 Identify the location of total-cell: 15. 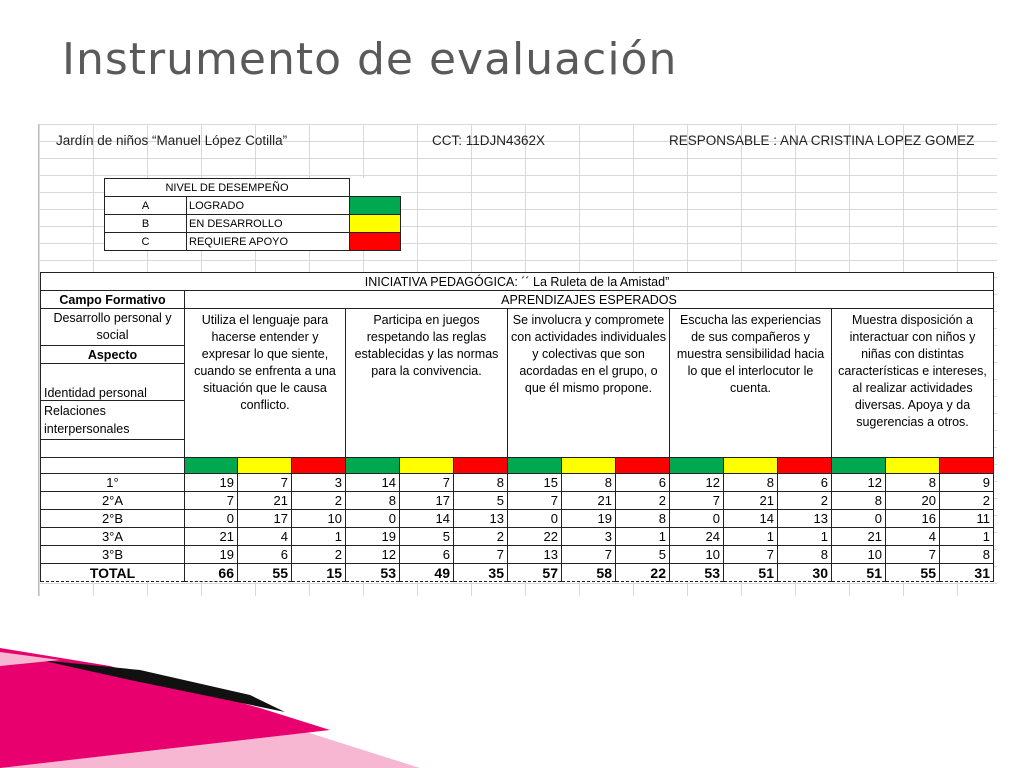
(318, 572).